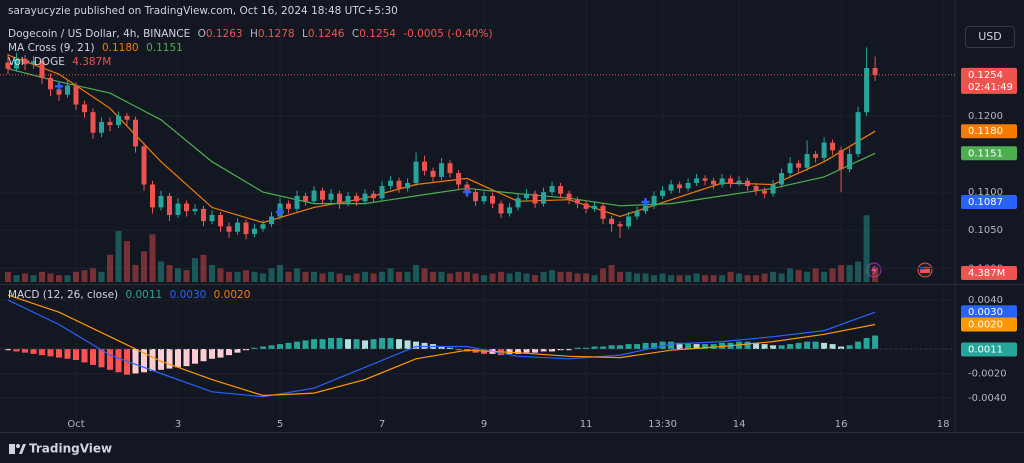 Image resolution: width=1024 pixels, height=463 pixels. Describe the element at coordinates (188, 295) in the screenshot. I see `macd-line-value: 0.0030` at that location.